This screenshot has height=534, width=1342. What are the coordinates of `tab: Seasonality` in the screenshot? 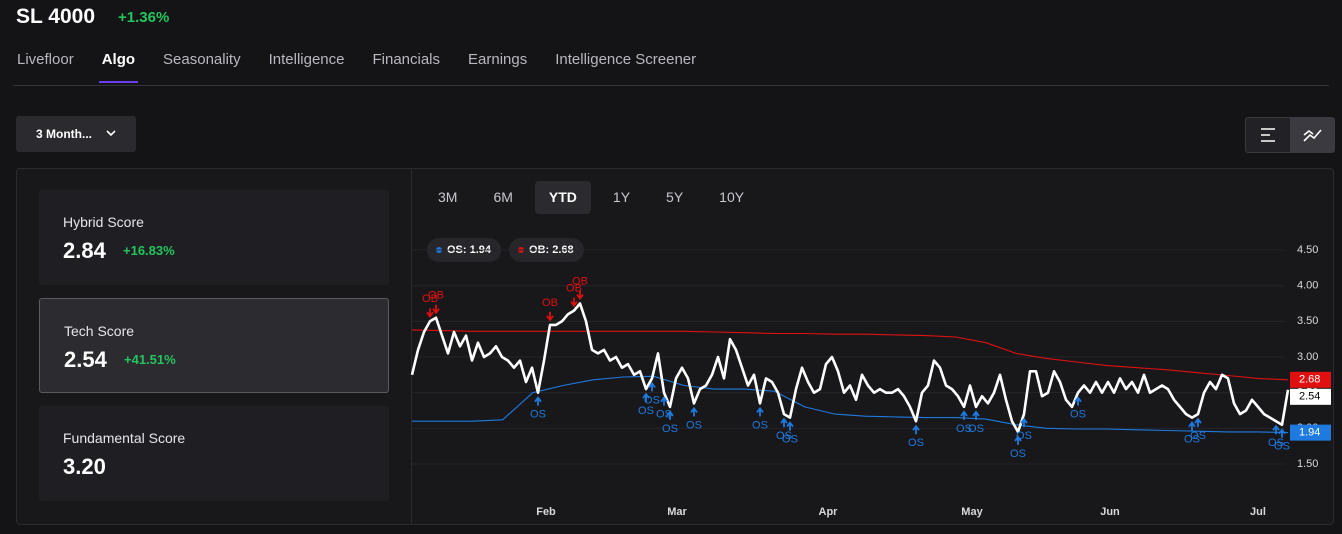 It's located at (202, 59).